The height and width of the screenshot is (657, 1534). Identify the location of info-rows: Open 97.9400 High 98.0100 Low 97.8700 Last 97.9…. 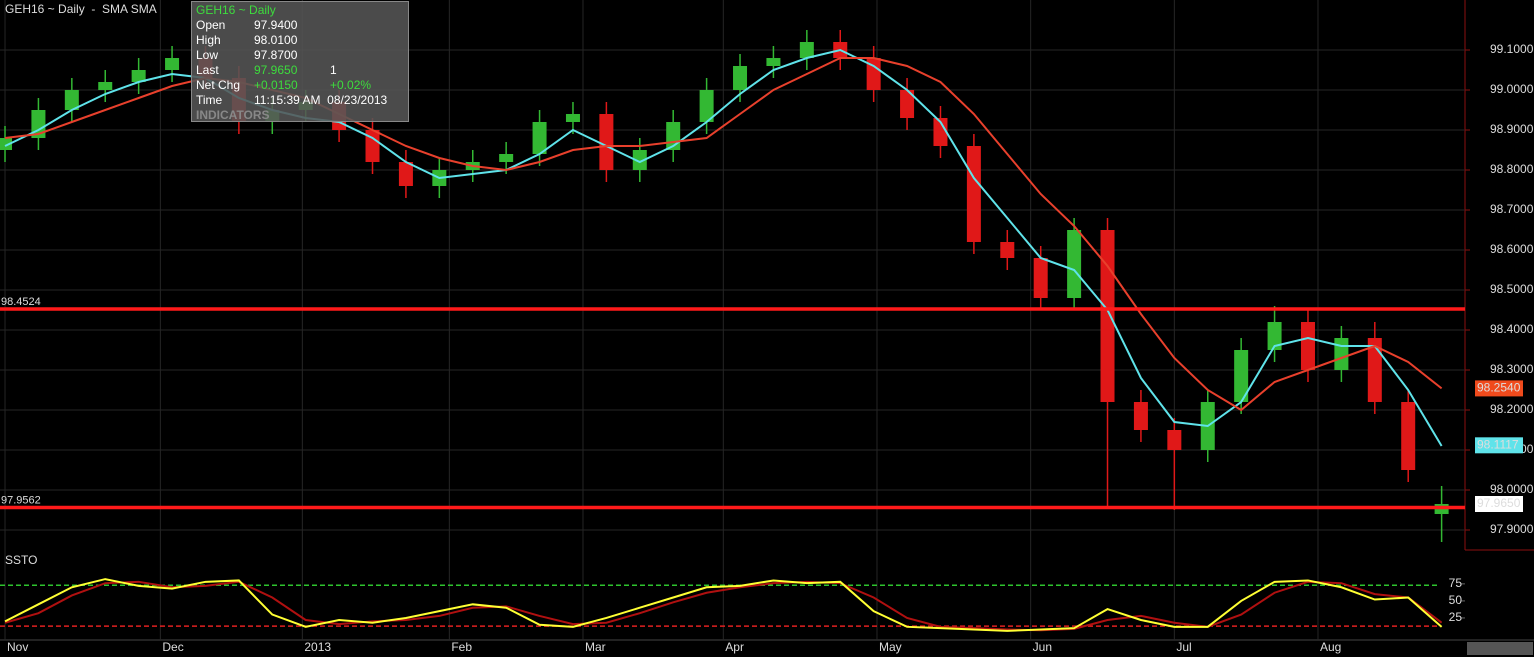
(300, 63).